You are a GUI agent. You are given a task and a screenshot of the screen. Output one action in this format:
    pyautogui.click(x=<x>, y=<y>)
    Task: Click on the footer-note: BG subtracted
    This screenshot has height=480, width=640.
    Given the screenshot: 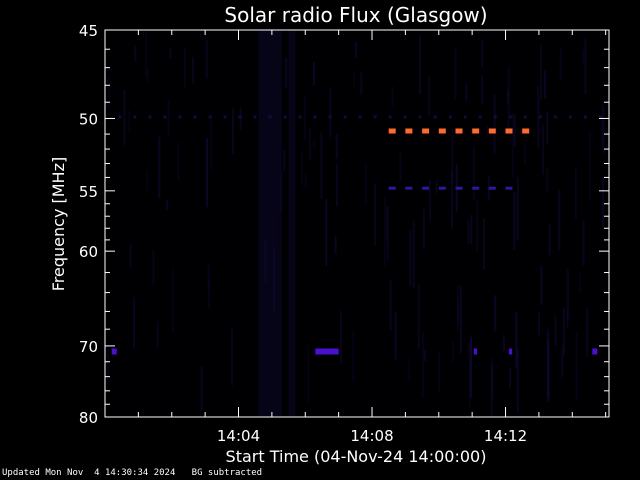 What is the action you would take?
    pyautogui.click(x=227, y=473)
    